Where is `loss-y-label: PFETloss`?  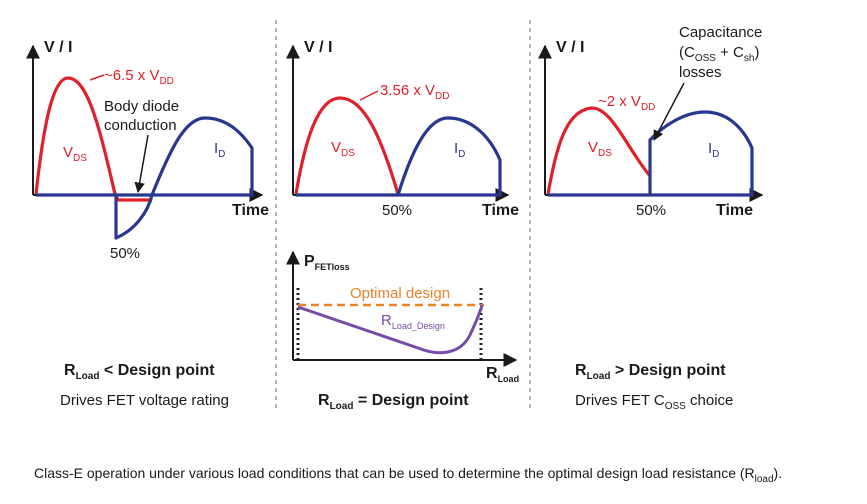
loss-y-label: PFETloss is located at coordinates (327, 262).